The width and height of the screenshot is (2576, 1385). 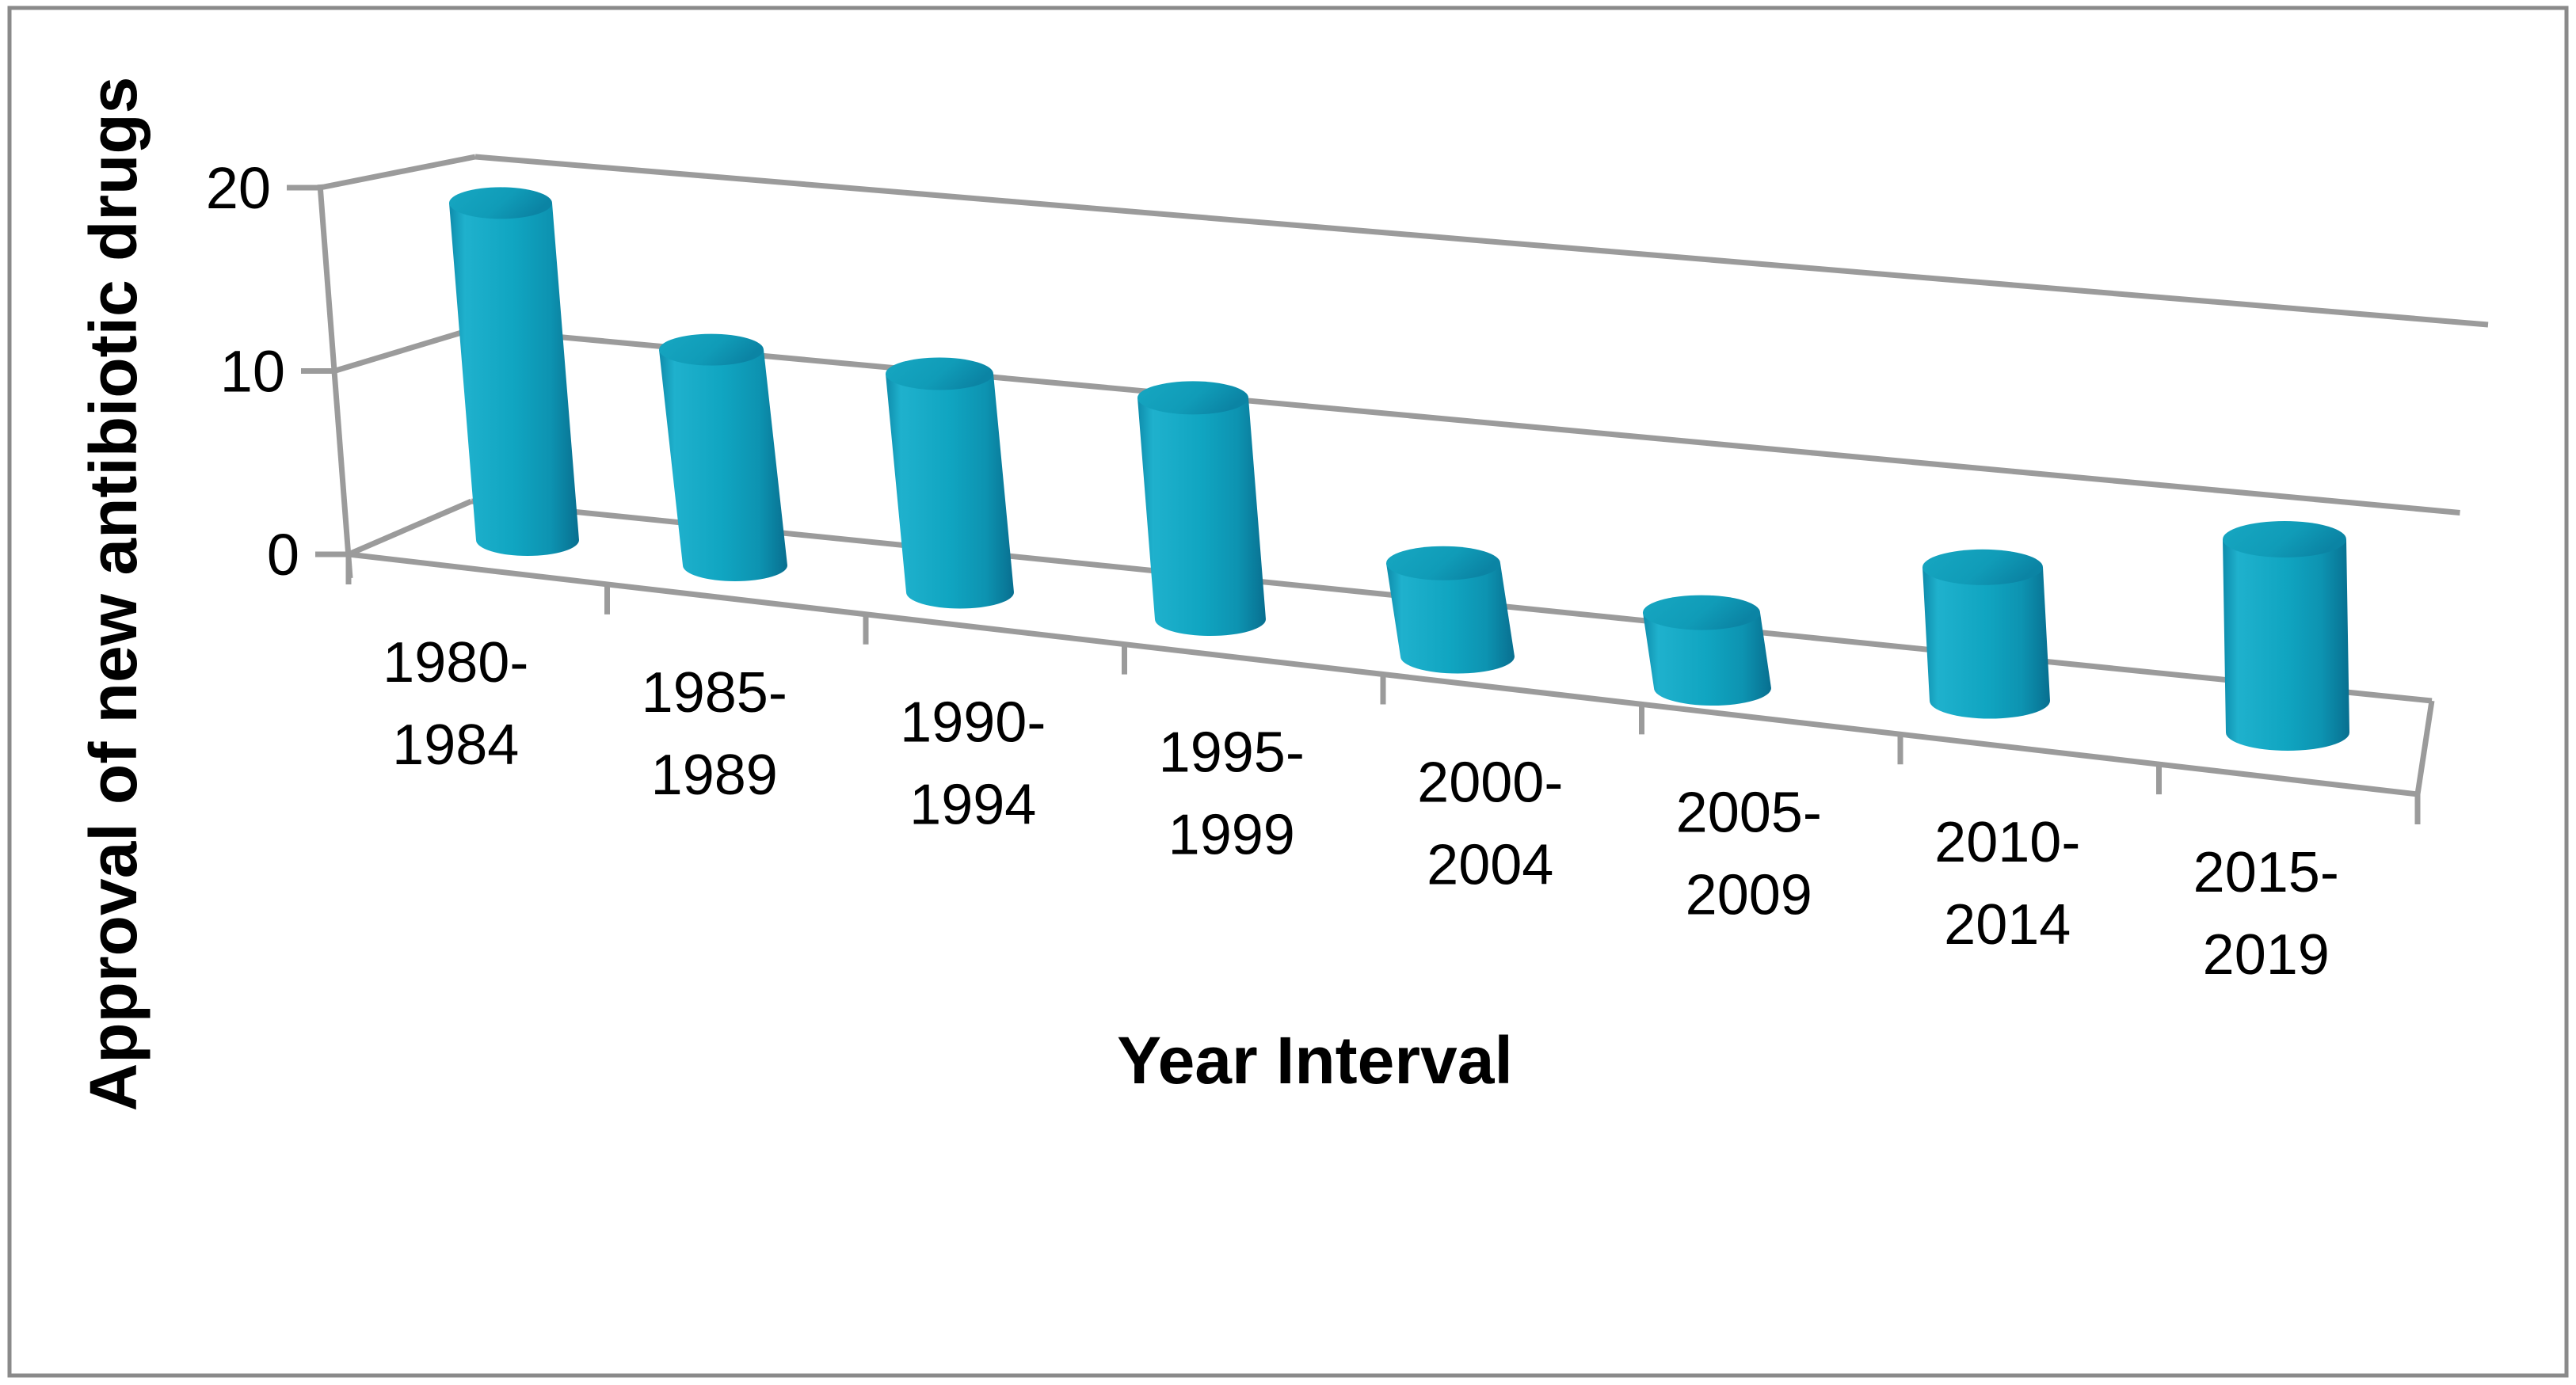 I want to click on category-tick-label-line1: 2000-, so click(x=1490, y=782).